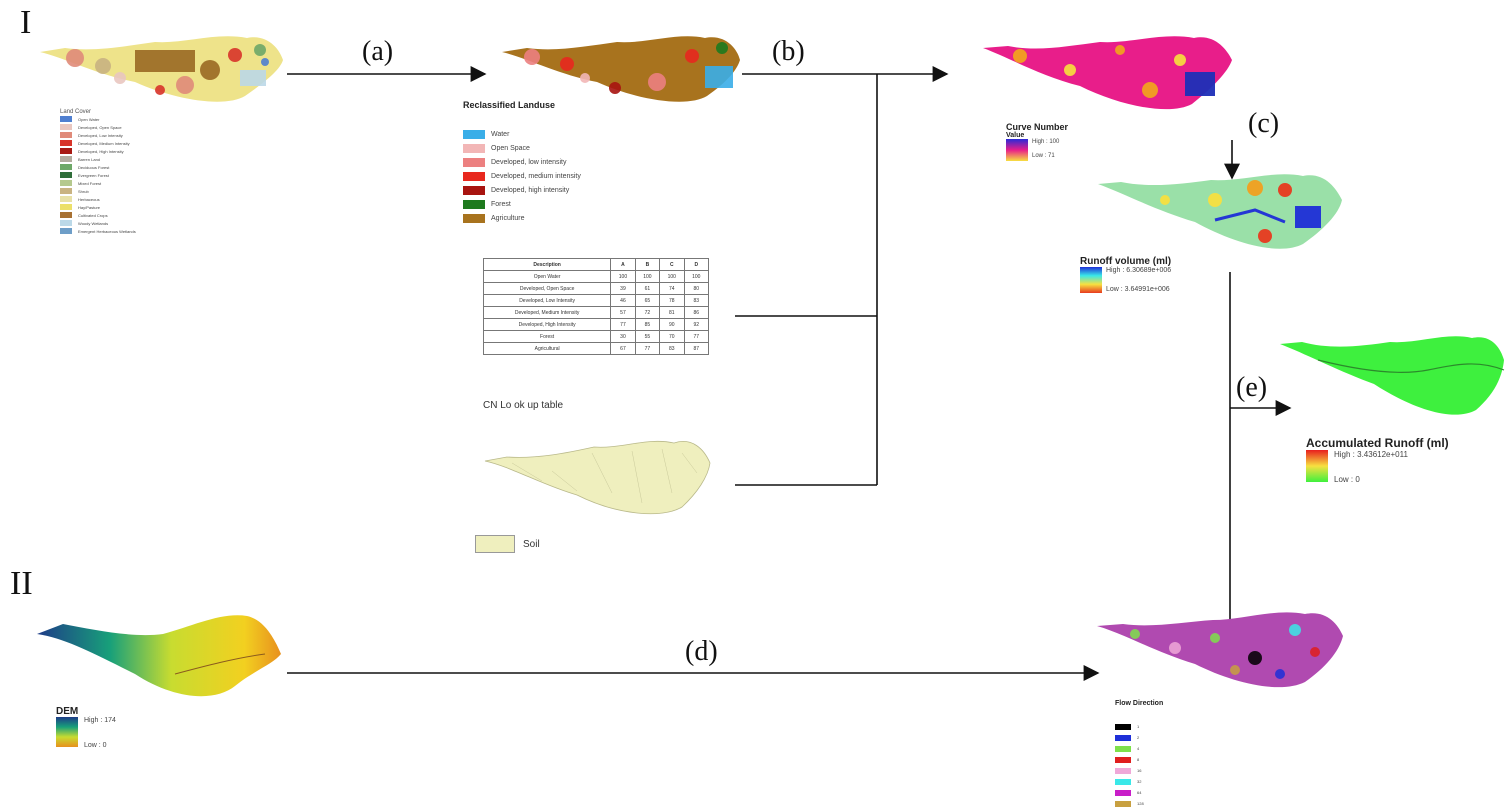 The image size is (1507, 809). Describe the element at coordinates (623, 264) in the screenshot. I see `cn-table-header: A` at that location.